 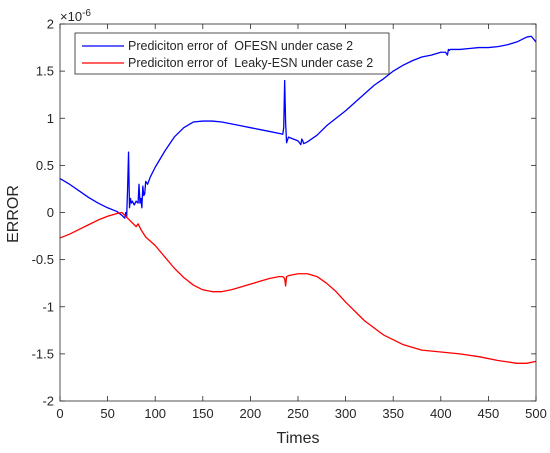 I want to click on y-exponent-power: -6, so click(x=86, y=13).